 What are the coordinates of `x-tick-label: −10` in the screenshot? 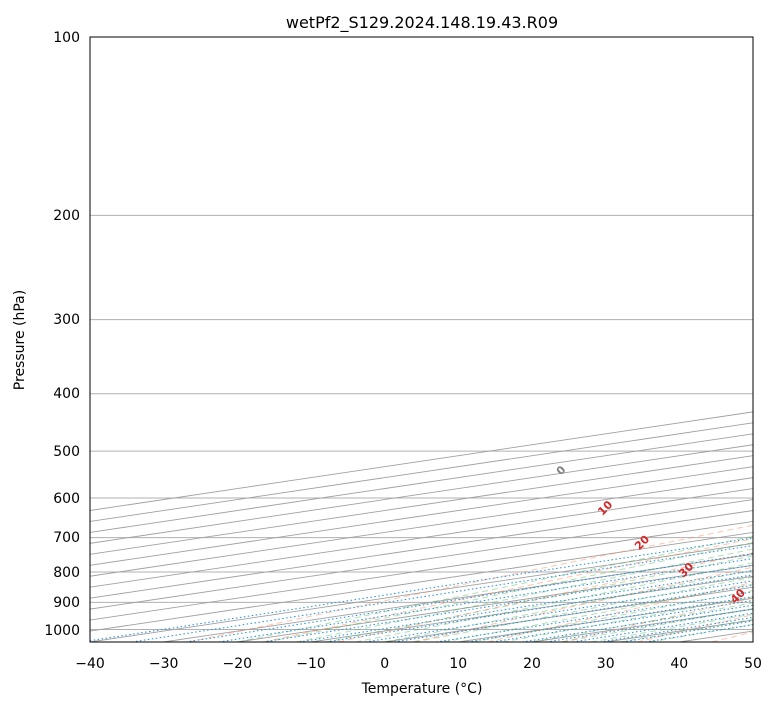 It's located at (311, 664).